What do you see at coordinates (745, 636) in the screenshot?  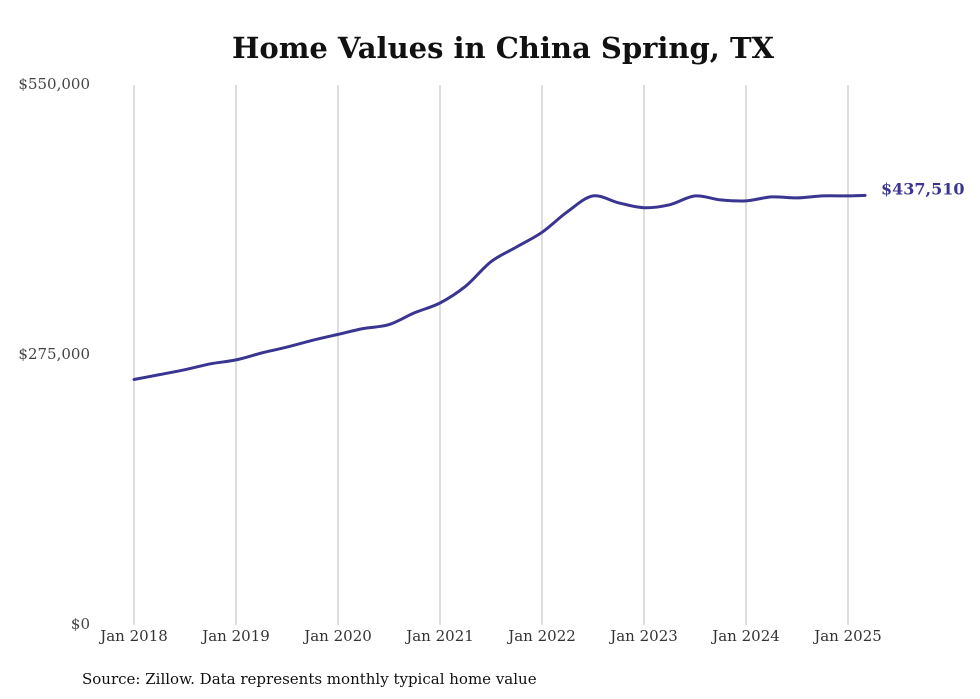 I see `x-tick-label: Jan 2024` at bounding box center [745, 636].